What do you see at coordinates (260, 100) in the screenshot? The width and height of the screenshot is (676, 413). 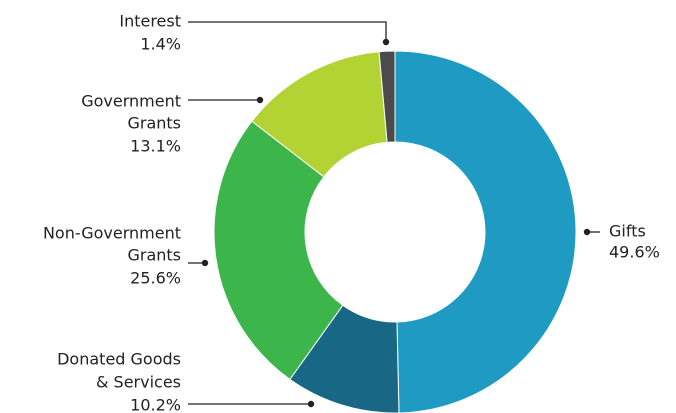 I see `leader-dot-government-grants` at bounding box center [260, 100].